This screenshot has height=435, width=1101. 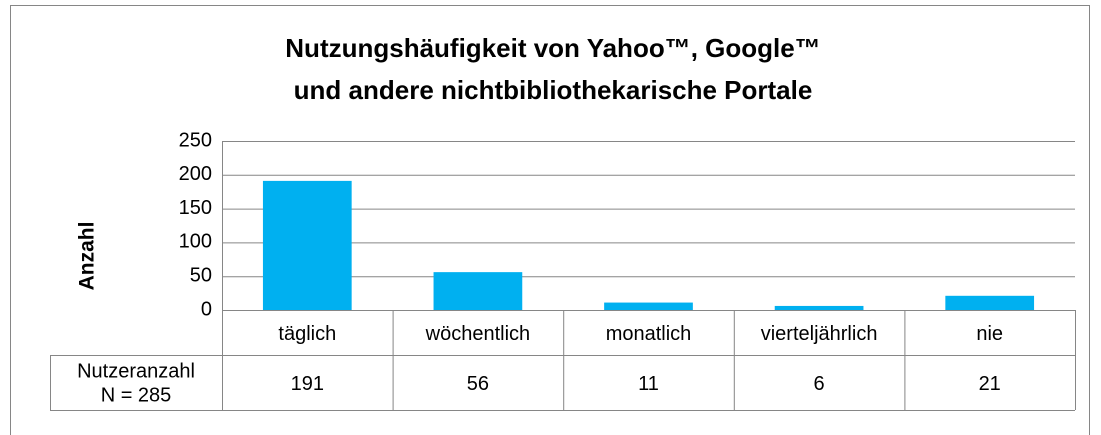 I want to click on table-value: 21, so click(x=990, y=384).